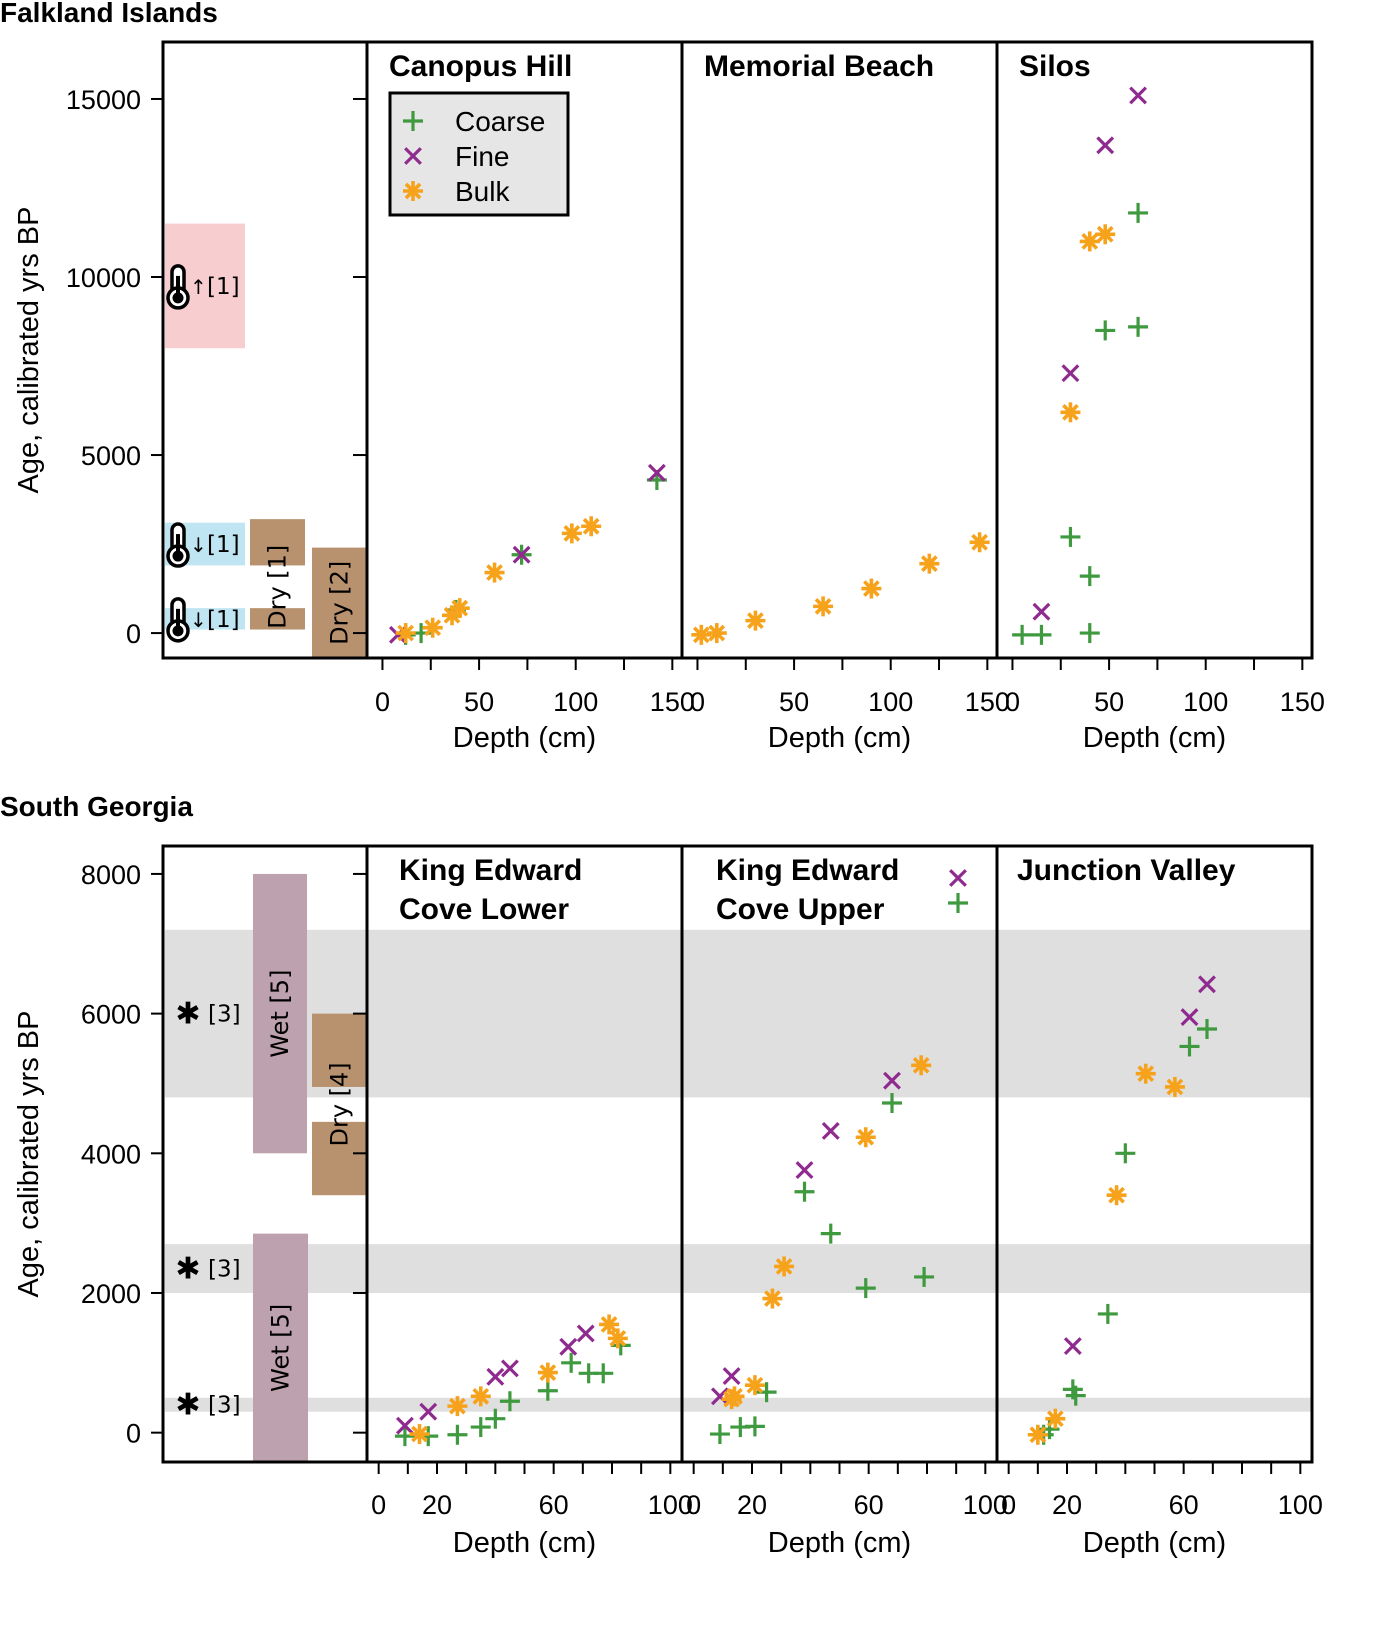 This screenshot has height=1643, width=1395. I want to click on region-title: South Georgia, so click(96, 806).